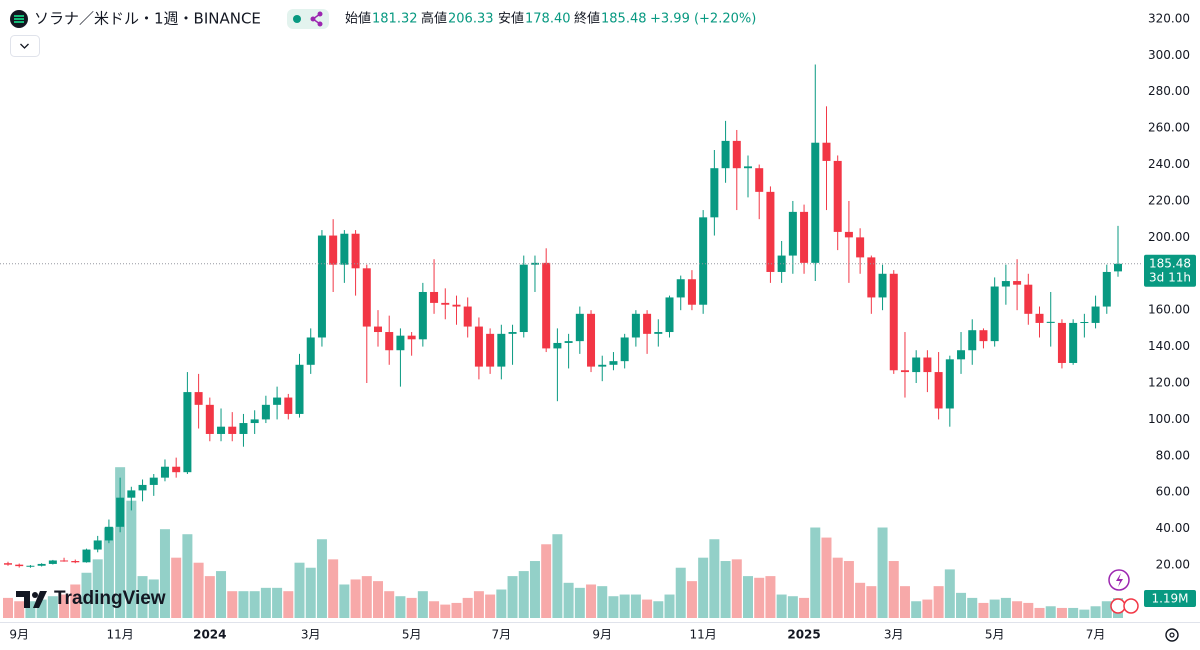 The width and height of the screenshot is (1200, 650). I want to click on volume-tag, so click(1170, 599).